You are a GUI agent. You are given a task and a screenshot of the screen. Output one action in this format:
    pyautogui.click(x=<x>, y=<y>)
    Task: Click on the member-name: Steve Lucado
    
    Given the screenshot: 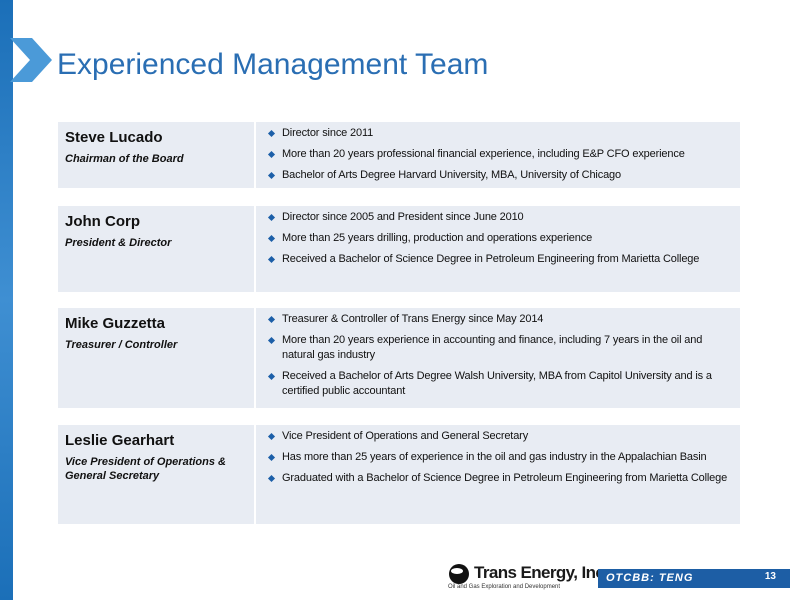 What is the action you would take?
    pyautogui.click(x=114, y=137)
    